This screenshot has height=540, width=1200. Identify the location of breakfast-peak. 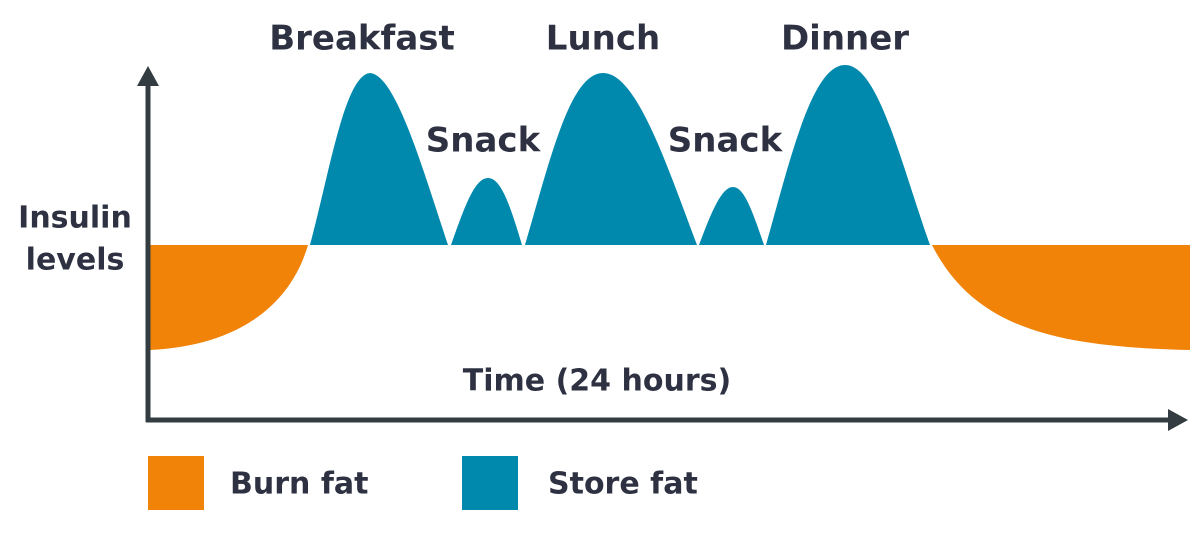
(379, 159).